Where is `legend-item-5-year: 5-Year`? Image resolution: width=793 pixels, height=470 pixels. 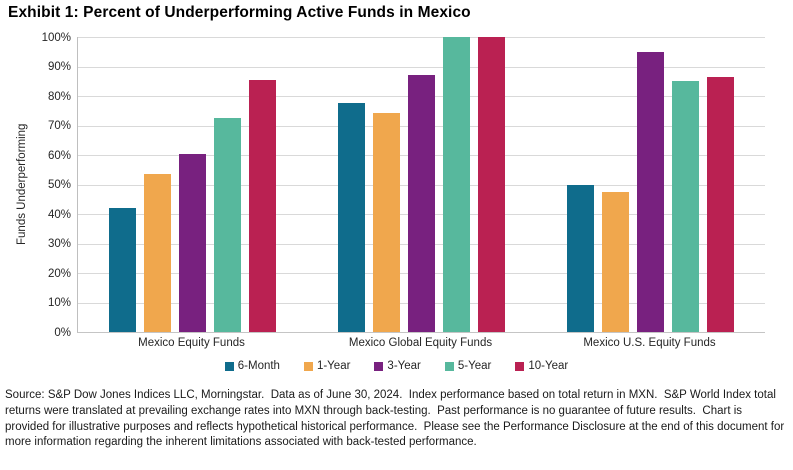 legend-item-5-year: 5-Year is located at coordinates (468, 366).